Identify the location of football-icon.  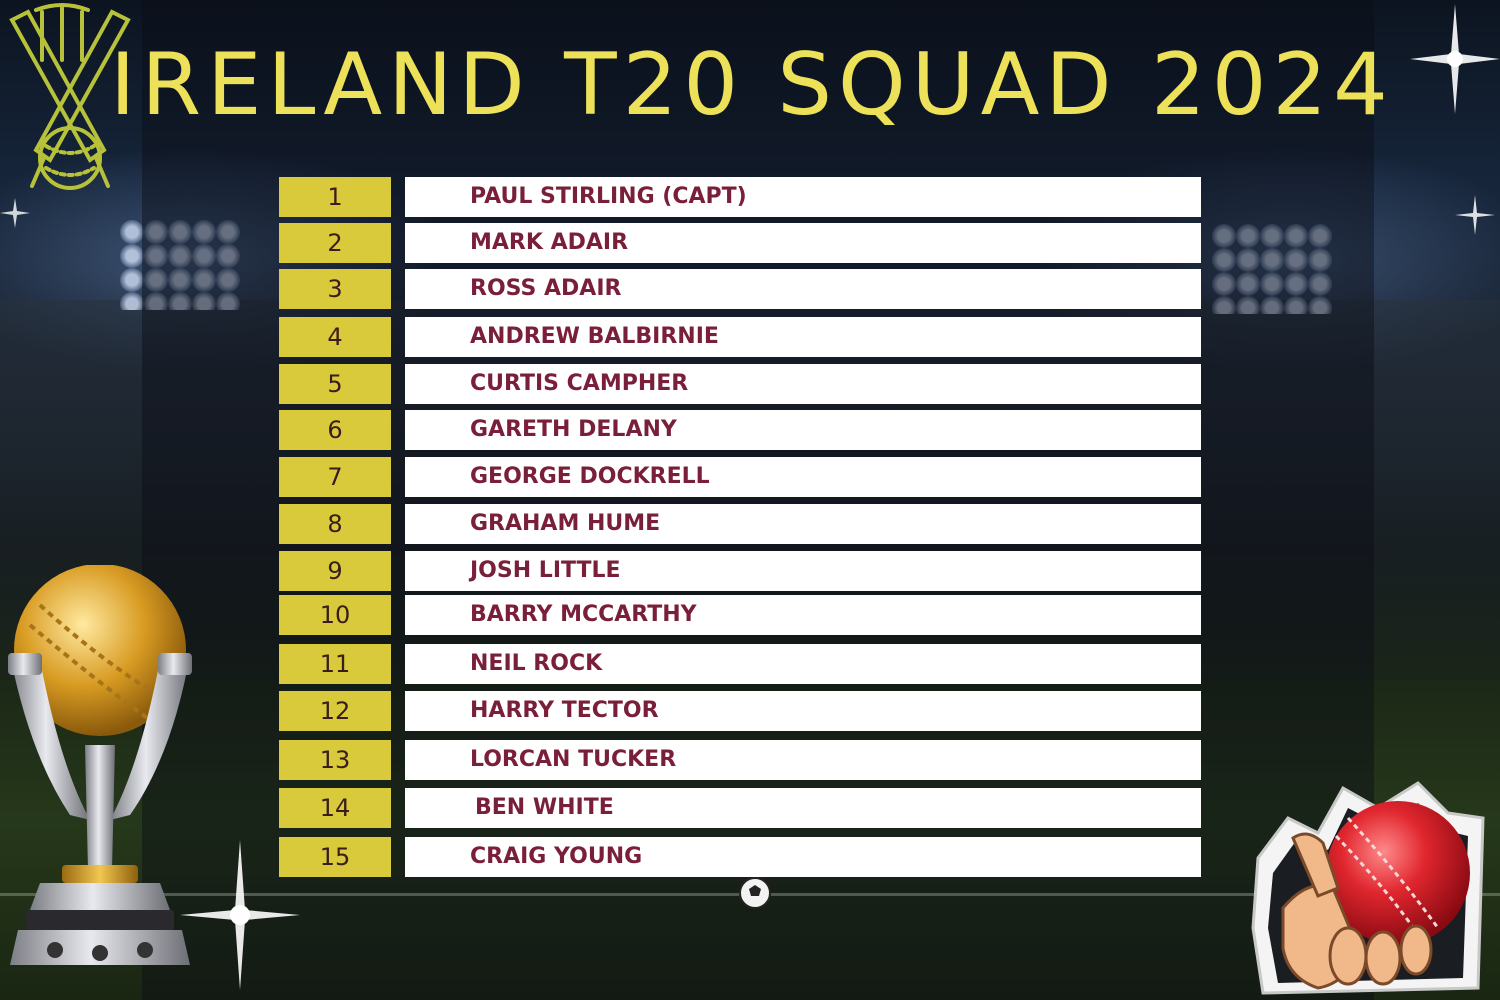
(755, 893).